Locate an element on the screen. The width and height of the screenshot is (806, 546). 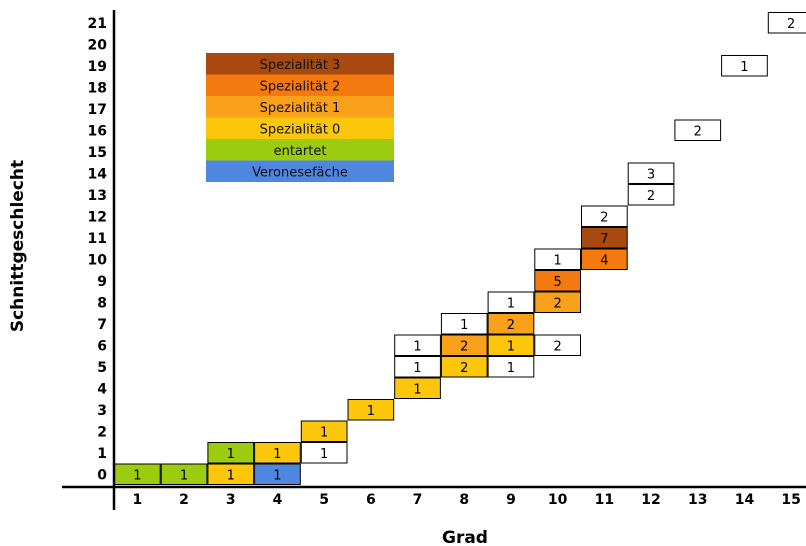
cell-11-12: 2 is located at coordinates (604, 216).